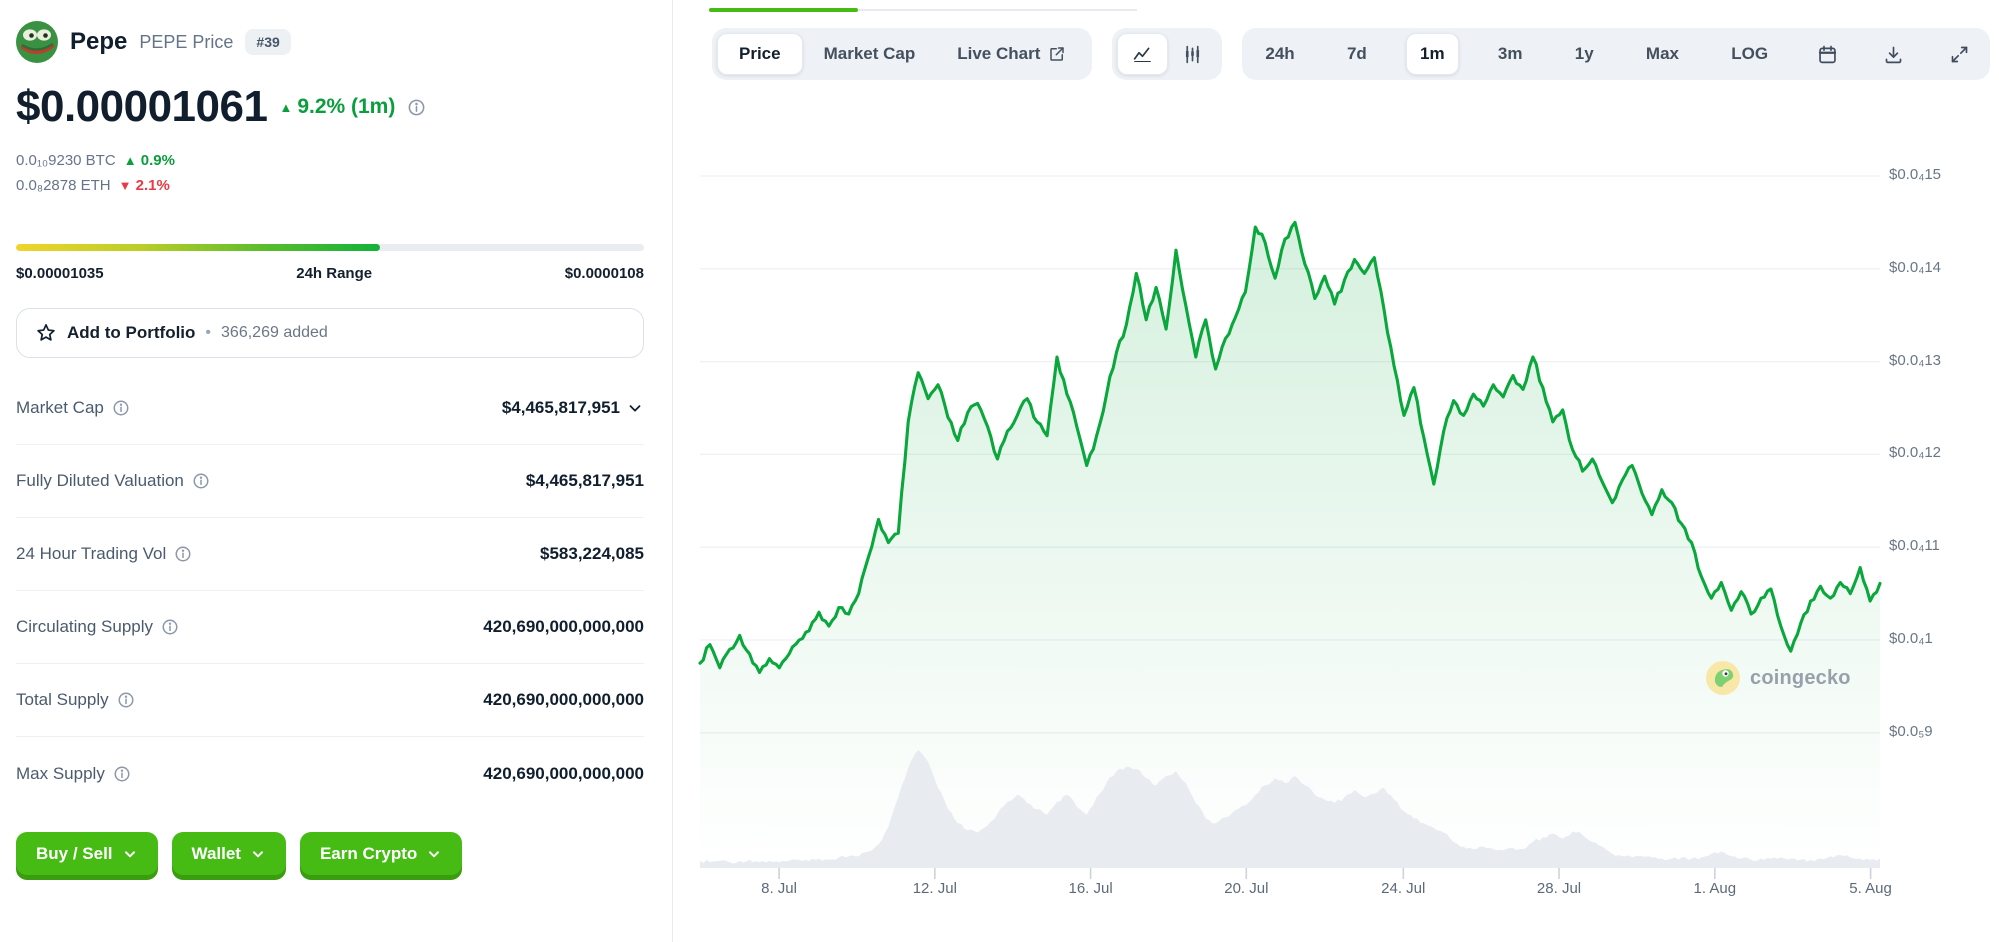  Describe the element at coordinates (37, 42) in the screenshot. I see `pepe-logo` at that location.